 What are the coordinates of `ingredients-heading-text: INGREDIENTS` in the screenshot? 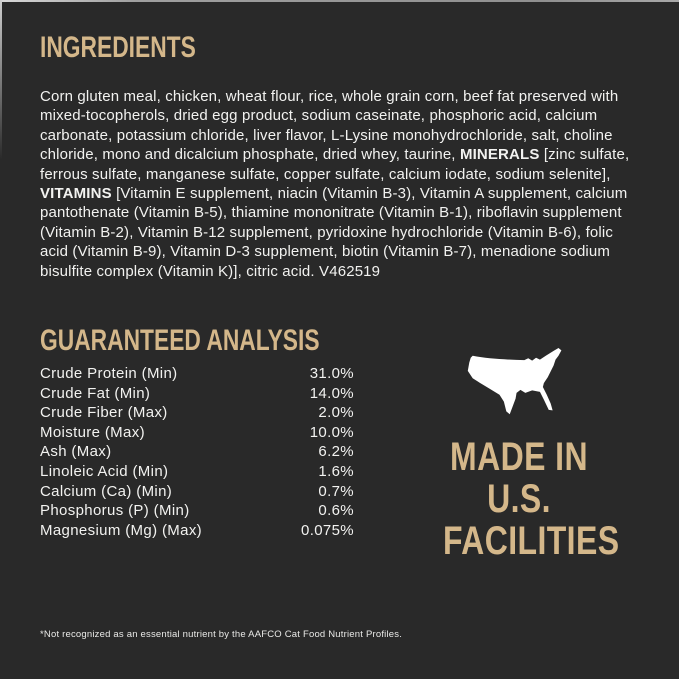 It's located at (118, 47).